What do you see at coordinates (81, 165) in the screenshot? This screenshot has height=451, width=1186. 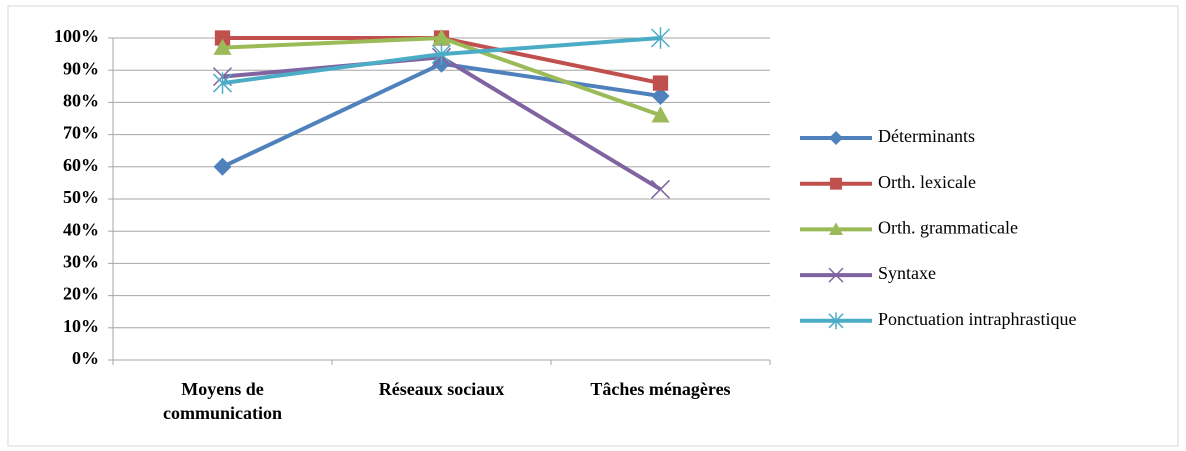 I see `y-tick-label: 60%` at bounding box center [81, 165].